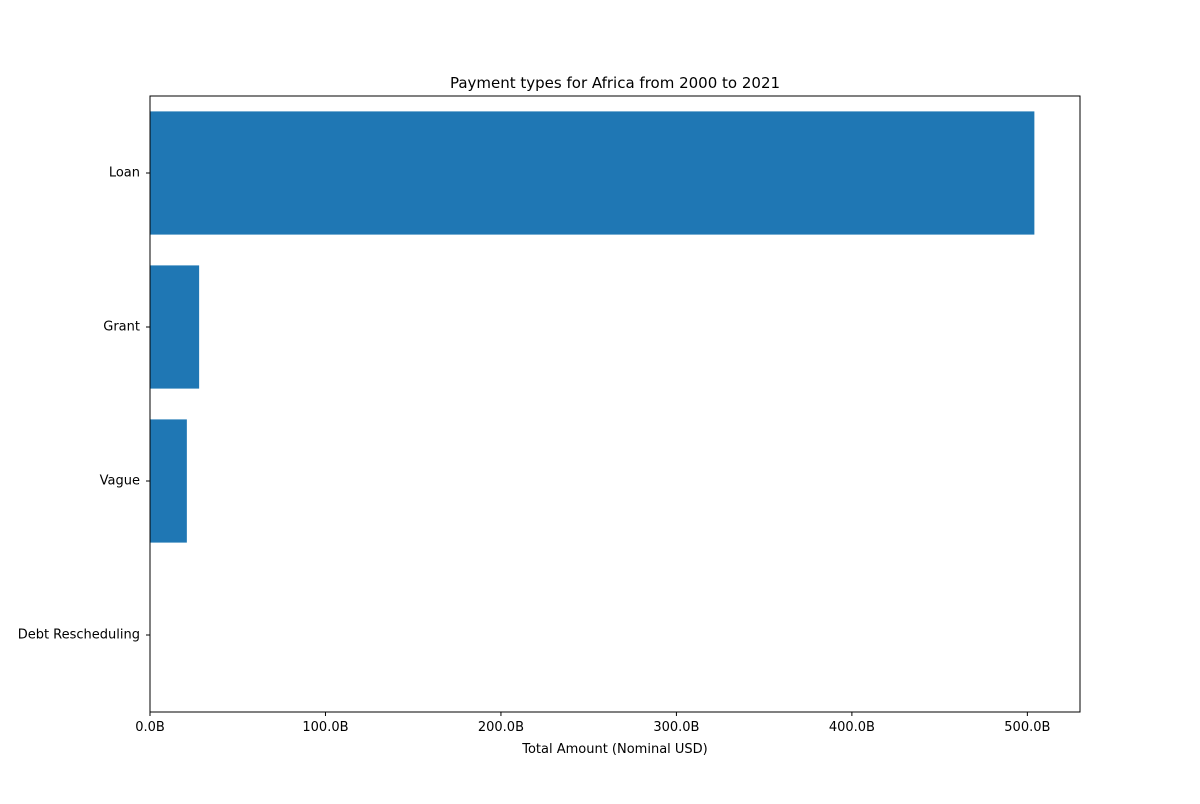 The width and height of the screenshot is (1200, 804). What do you see at coordinates (1027, 727) in the screenshot?
I see `x-tick-label: 500.0B` at bounding box center [1027, 727].